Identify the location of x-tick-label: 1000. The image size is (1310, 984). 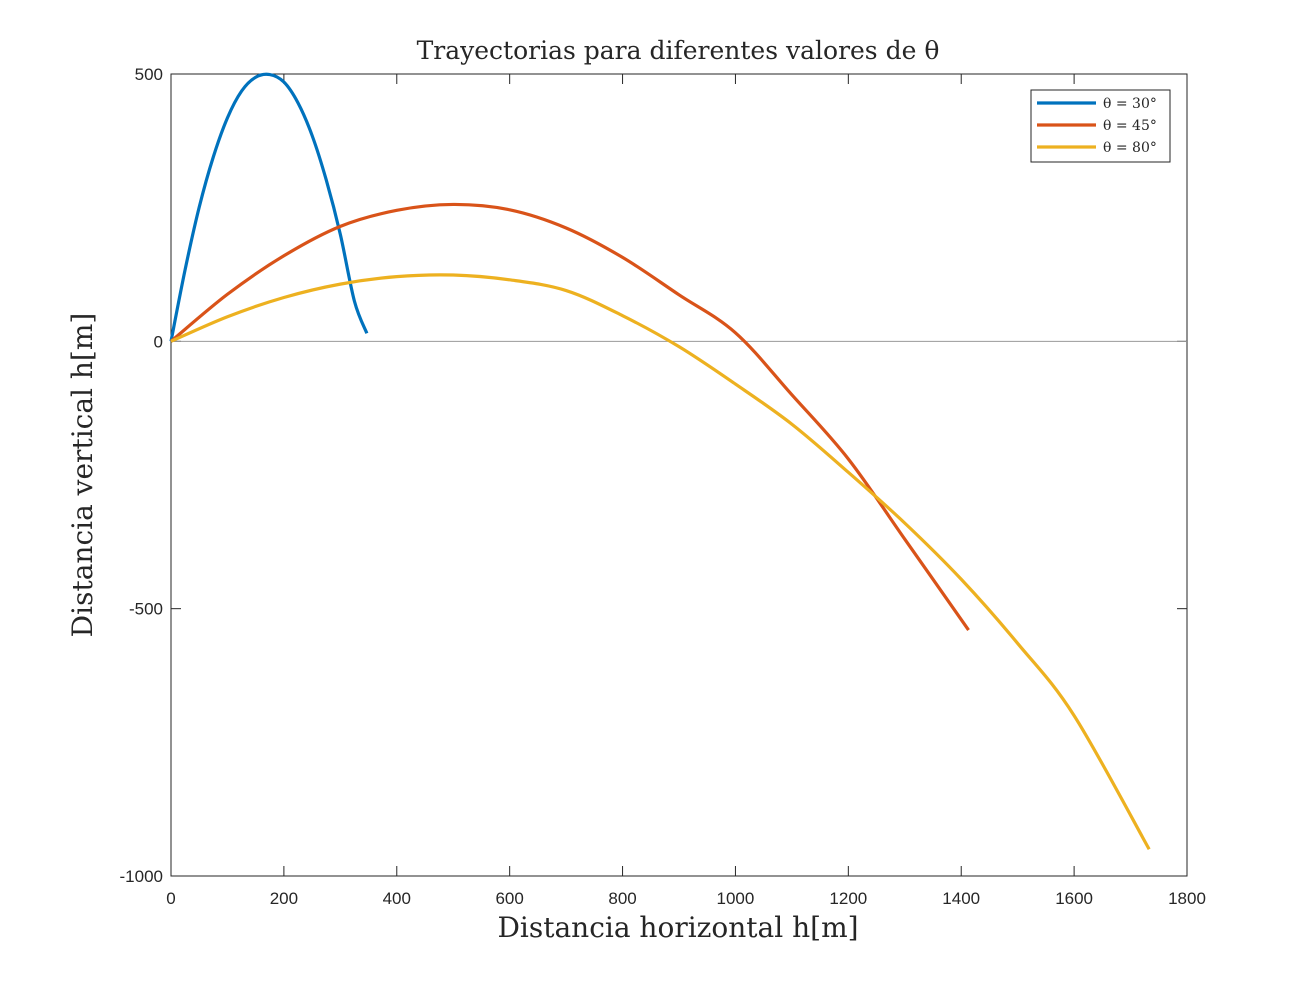
(736, 898).